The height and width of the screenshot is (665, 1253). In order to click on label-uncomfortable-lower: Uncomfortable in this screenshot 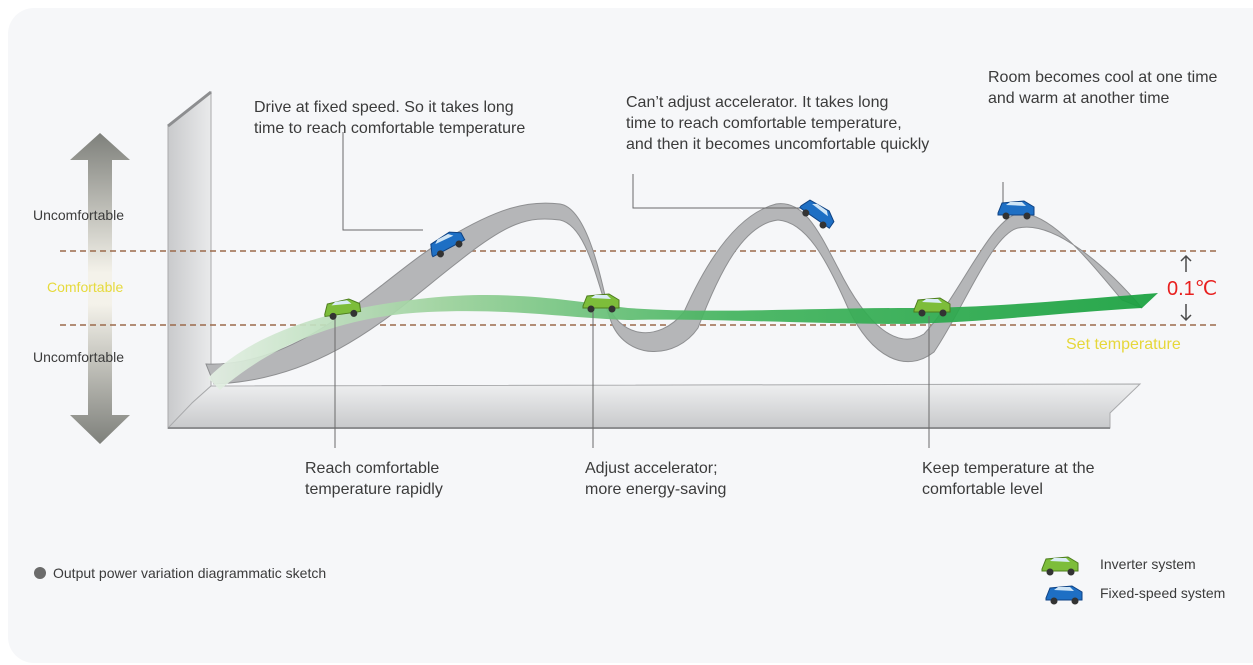, I will do `click(79, 357)`.